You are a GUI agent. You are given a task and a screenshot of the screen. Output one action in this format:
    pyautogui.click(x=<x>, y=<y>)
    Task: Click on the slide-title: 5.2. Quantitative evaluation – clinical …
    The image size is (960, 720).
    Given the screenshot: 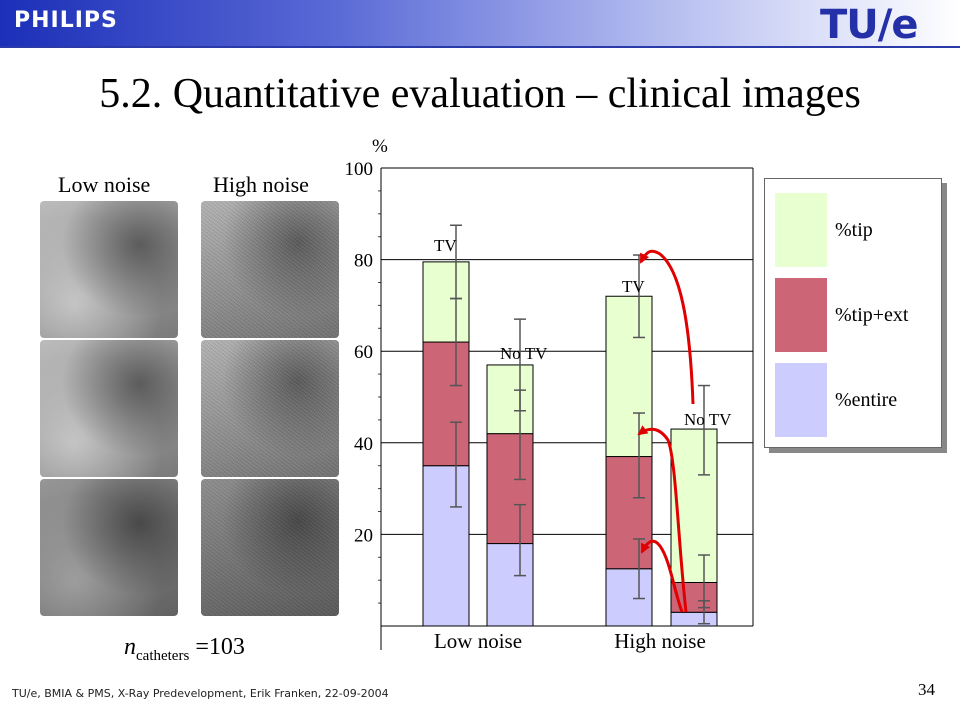 What is the action you would take?
    pyautogui.click(x=480, y=94)
    